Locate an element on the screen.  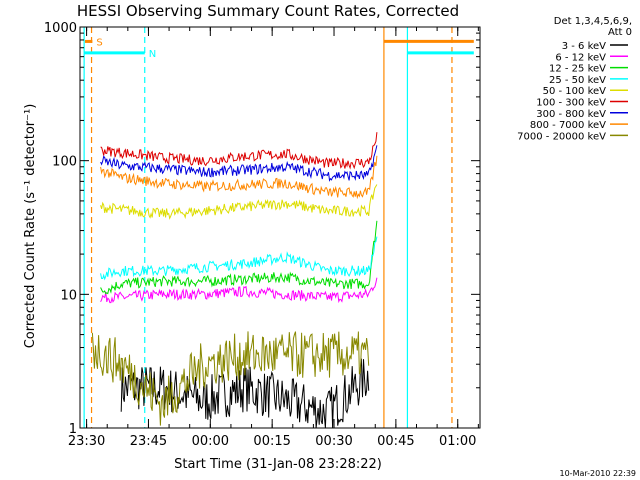
legend-entry-label: 300 - 800 keV is located at coordinates (571, 114).